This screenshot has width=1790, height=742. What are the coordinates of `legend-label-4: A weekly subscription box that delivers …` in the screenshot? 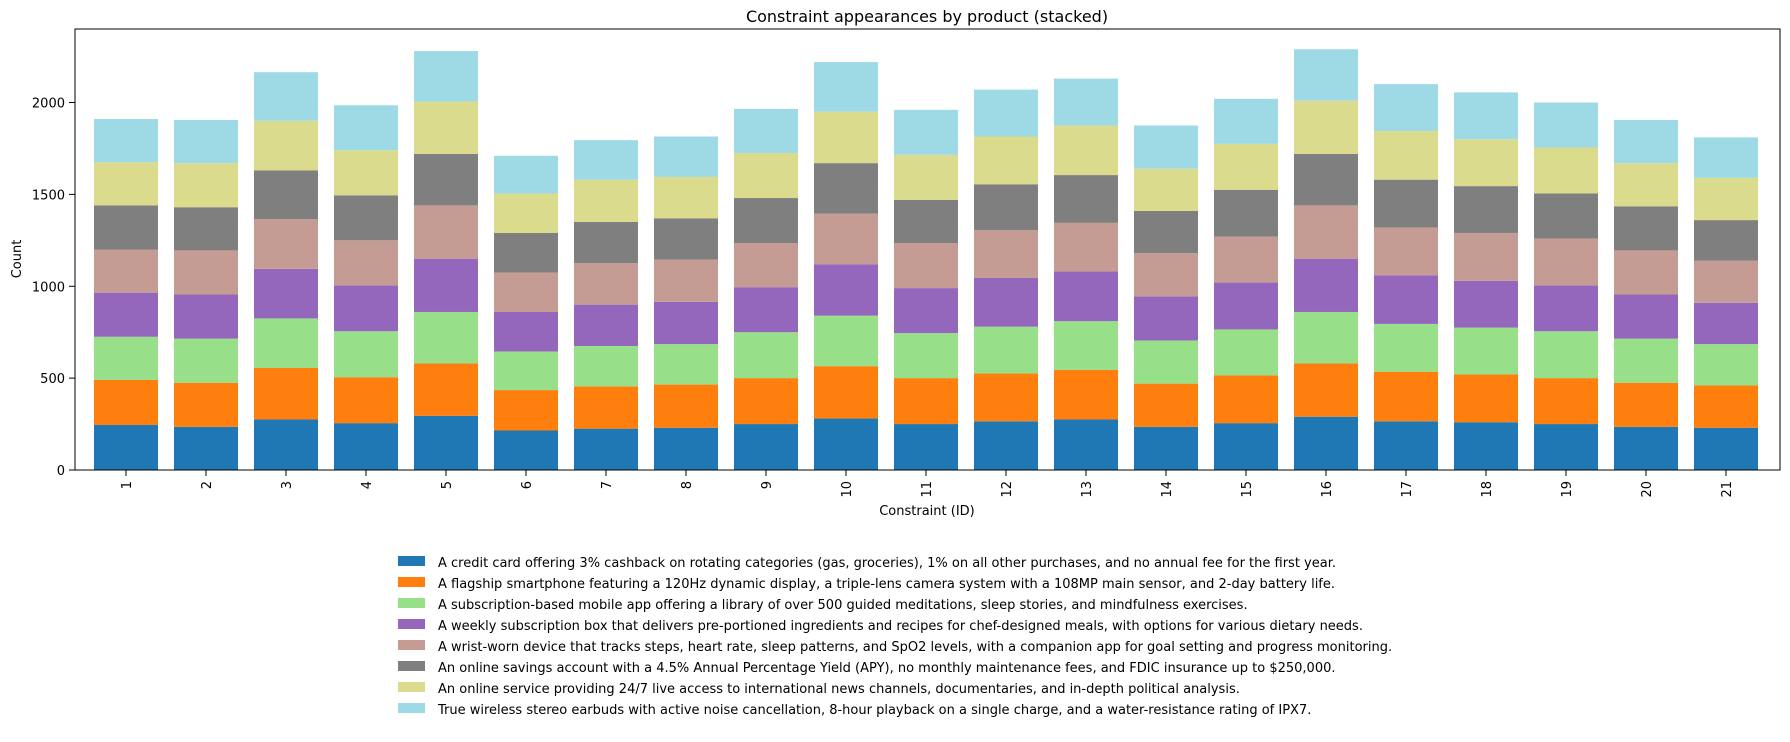 It's located at (900, 626).